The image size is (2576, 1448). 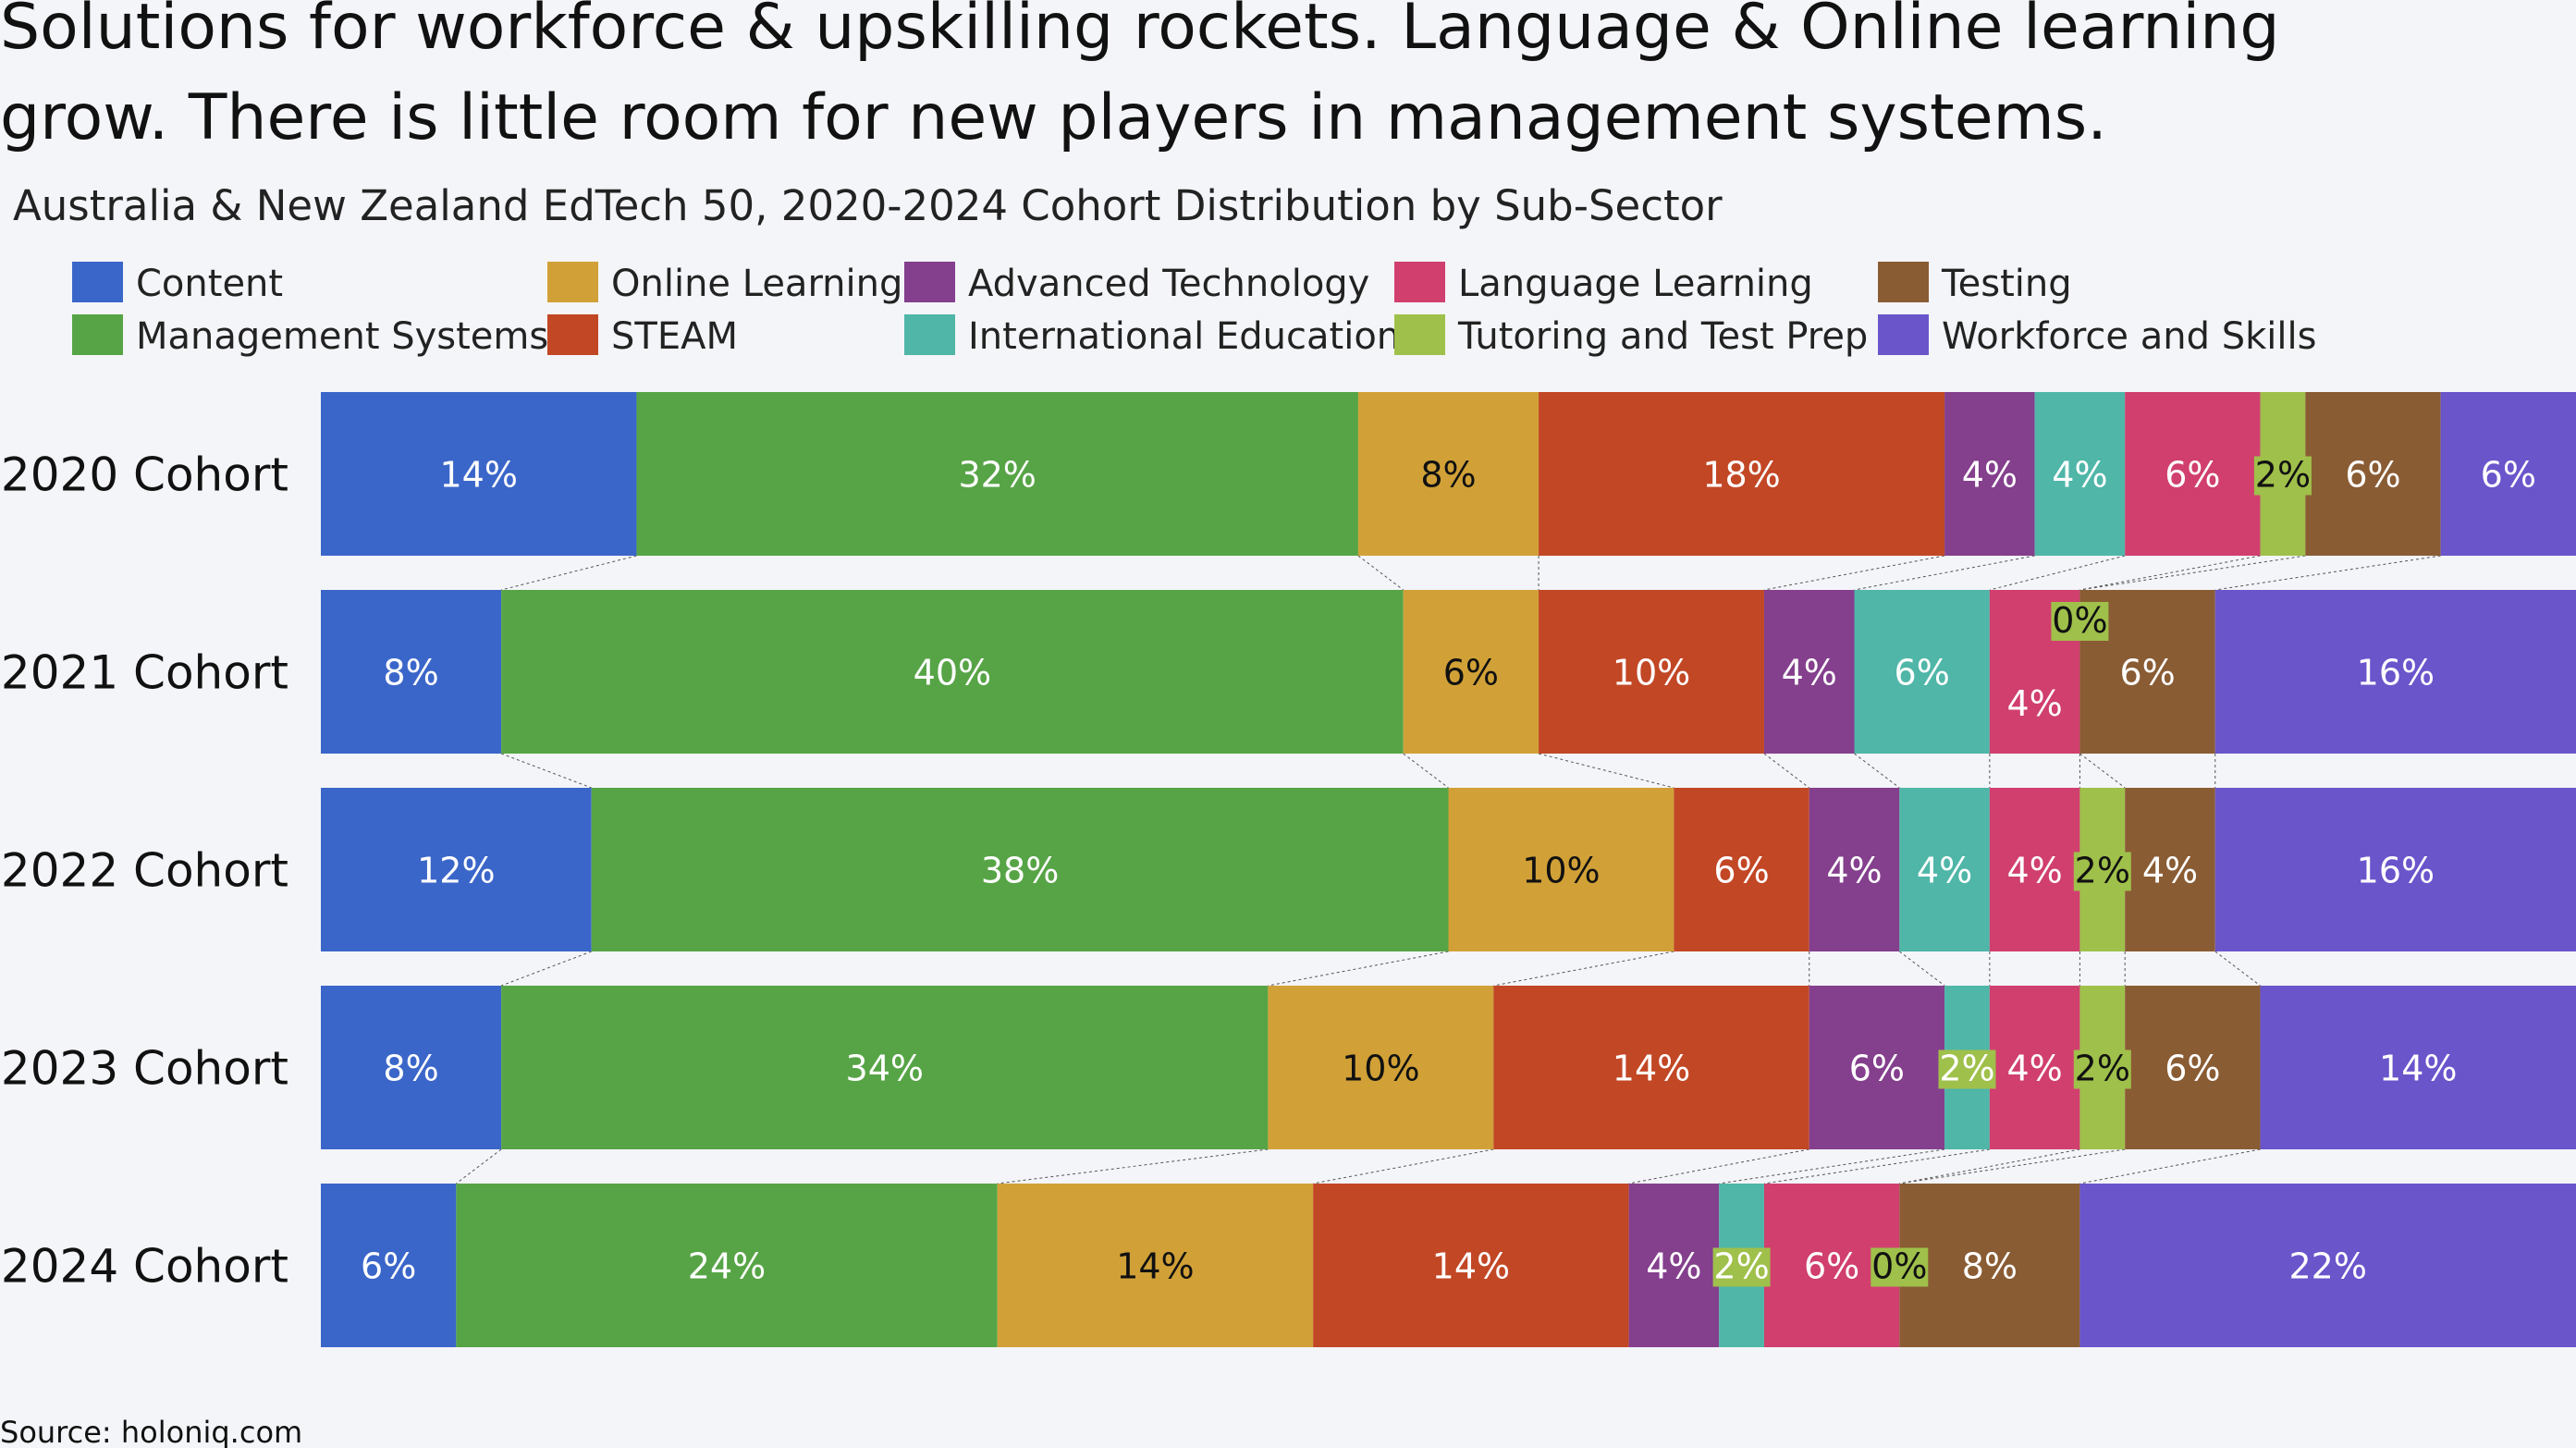 What do you see at coordinates (1448, 1067) in the screenshot?
I see `bar-row-2023-cohort` at bounding box center [1448, 1067].